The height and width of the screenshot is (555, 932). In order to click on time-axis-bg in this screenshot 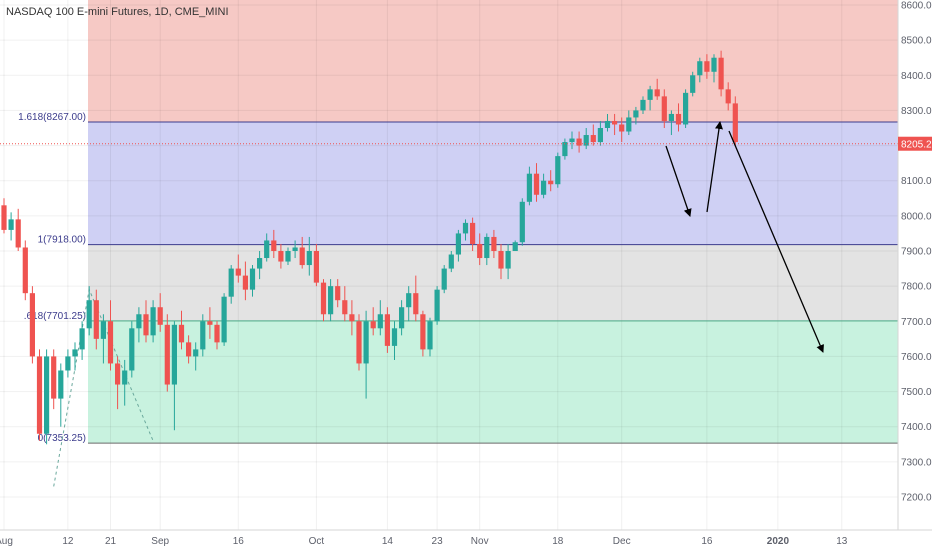, I will do `click(466, 540)`.